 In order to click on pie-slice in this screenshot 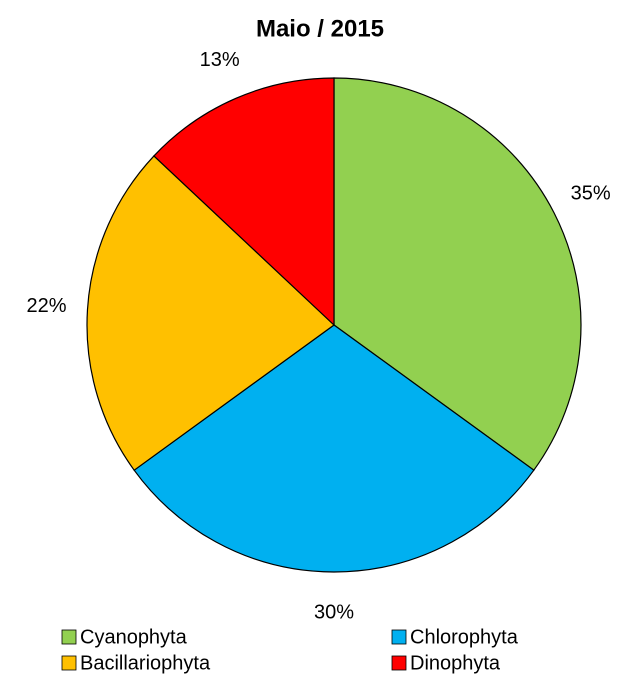, I will do `click(244, 202)`.